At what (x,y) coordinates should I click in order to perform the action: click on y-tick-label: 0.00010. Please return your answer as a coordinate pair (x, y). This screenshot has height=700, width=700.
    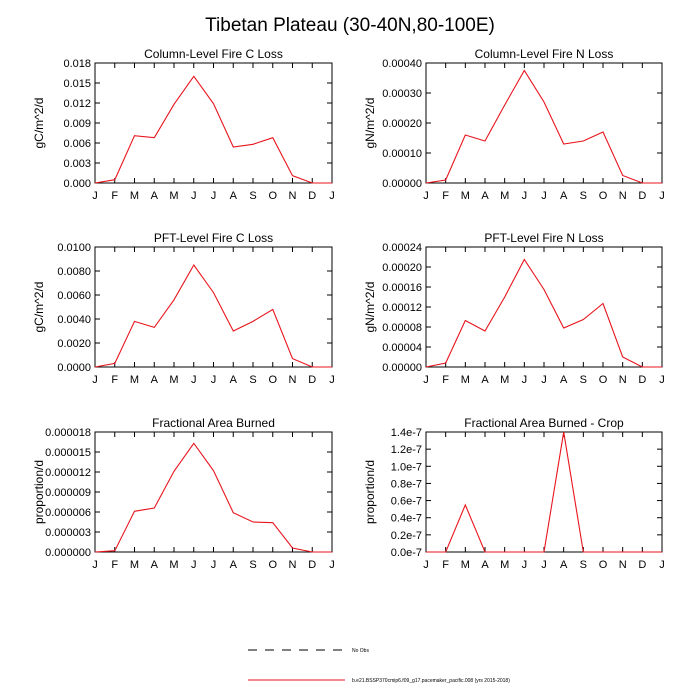
    Looking at the image, I should click on (402, 154).